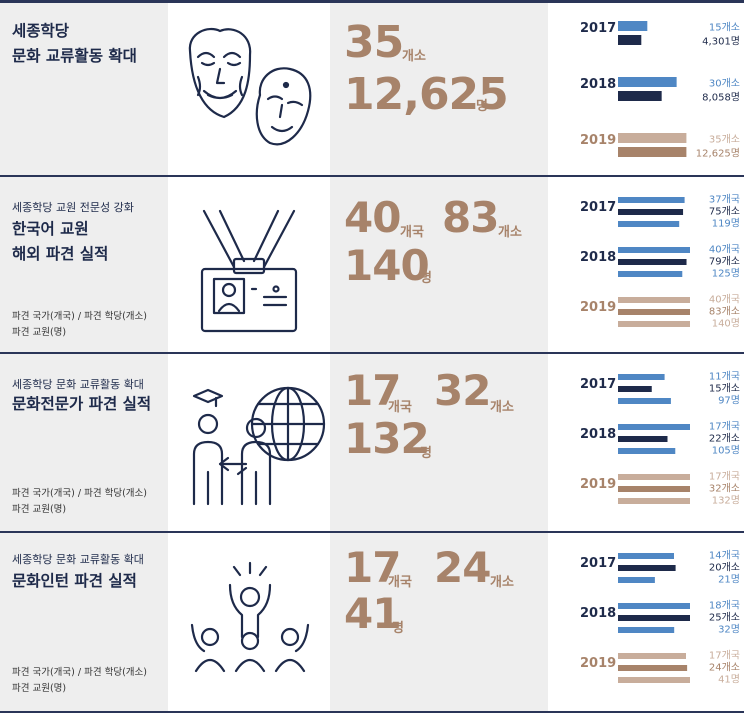  What do you see at coordinates (726, 451) in the screenshot?
I see `bar-value-label: 105명` at bounding box center [726, 451].